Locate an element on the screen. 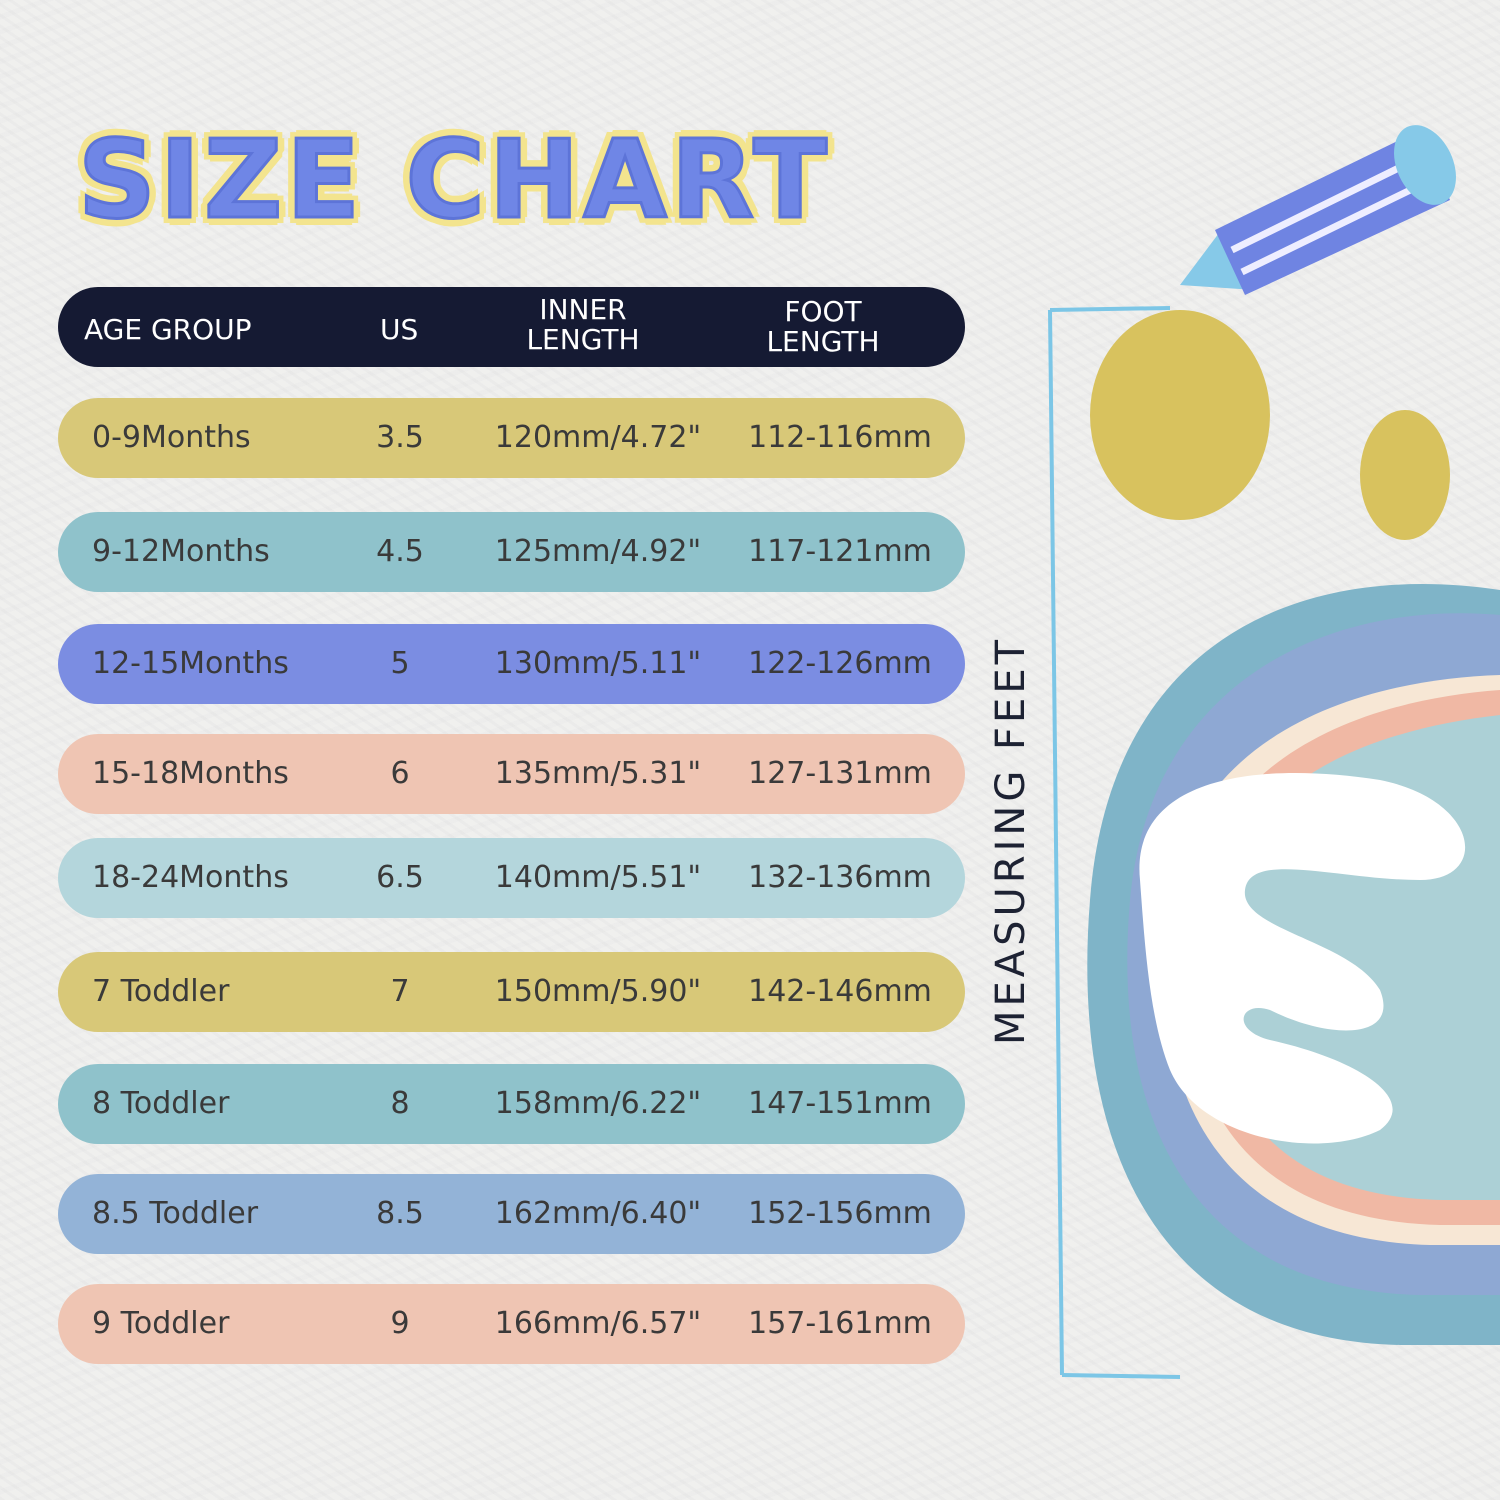 This screenshot has height=1500, width=1500. table-row: 8 Toddler 8 158mm/6.22" 147-151mm is located at coordinates (511, 1104).